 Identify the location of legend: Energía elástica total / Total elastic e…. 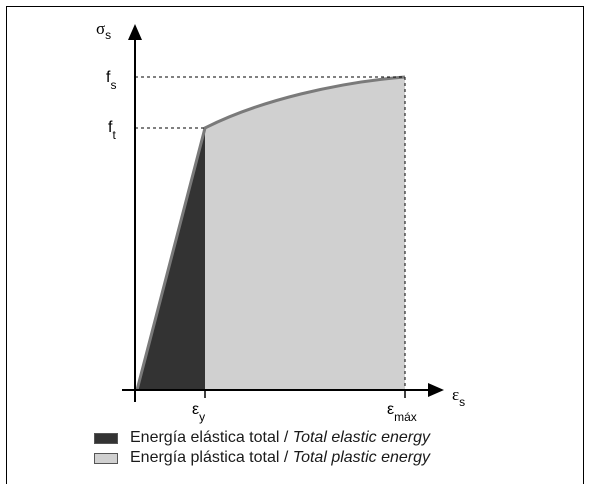
(262, 448).